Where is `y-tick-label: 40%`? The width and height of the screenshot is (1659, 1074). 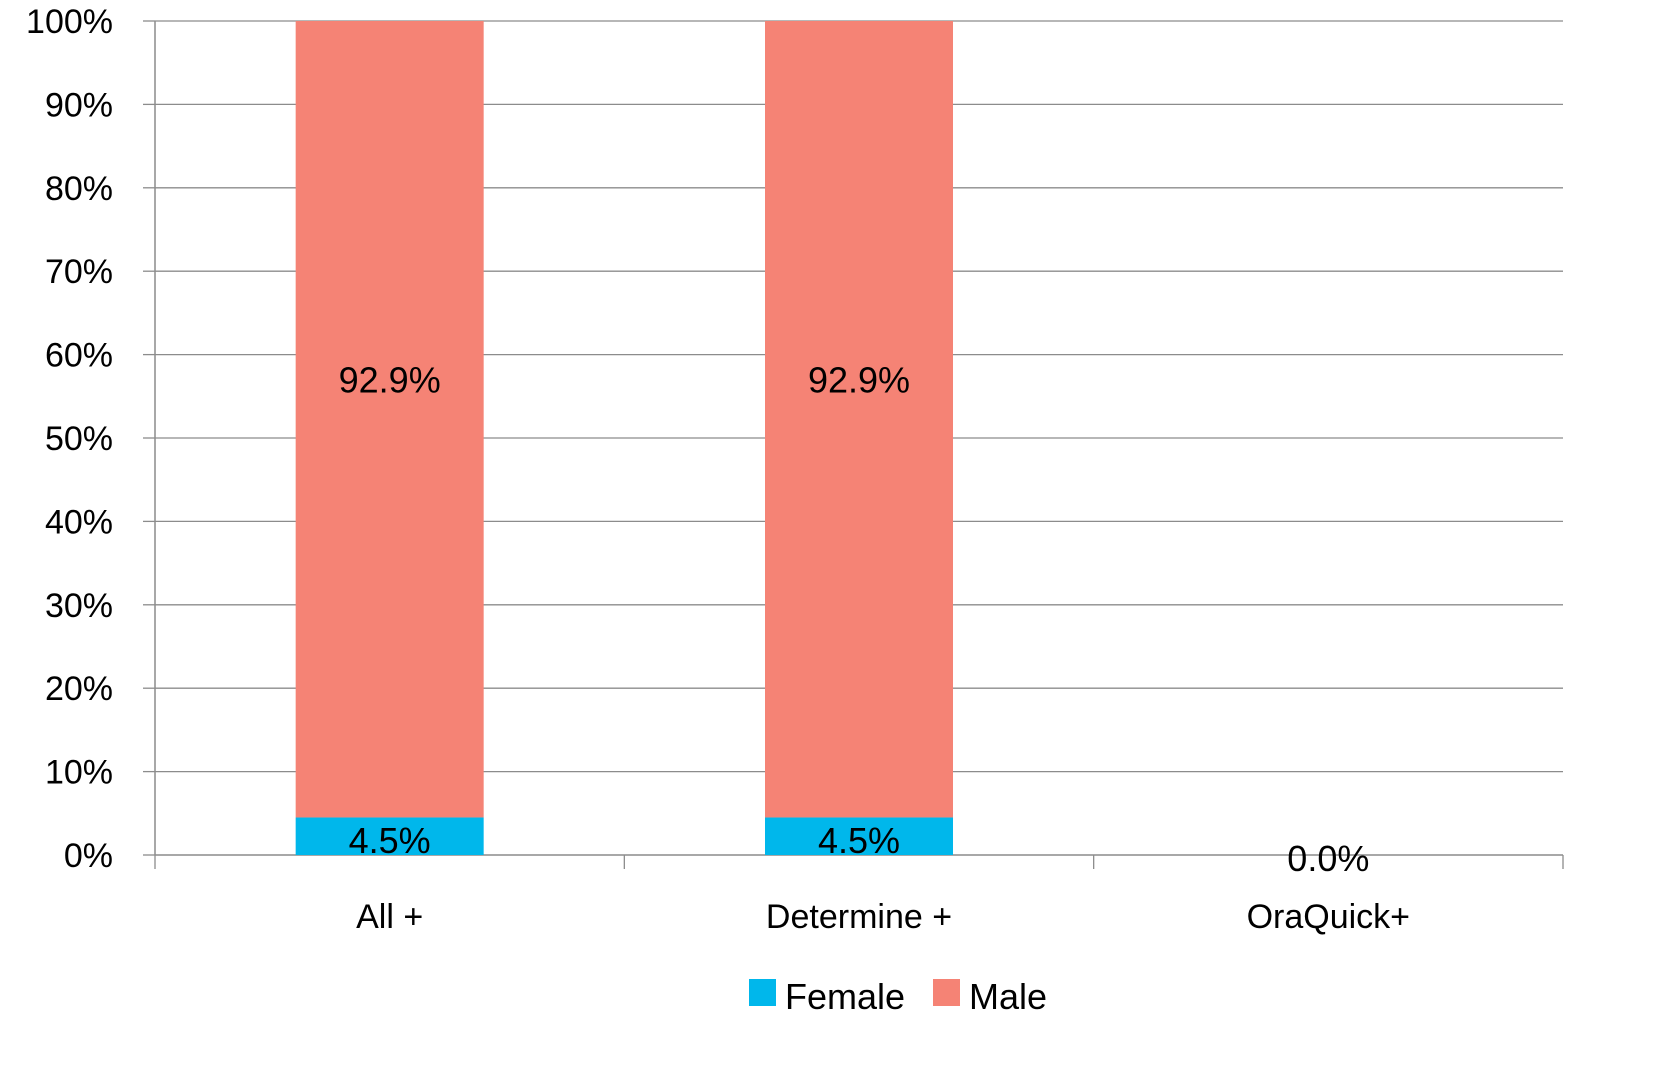 y-tick-label: 40% is located at coordinates (79, 522).